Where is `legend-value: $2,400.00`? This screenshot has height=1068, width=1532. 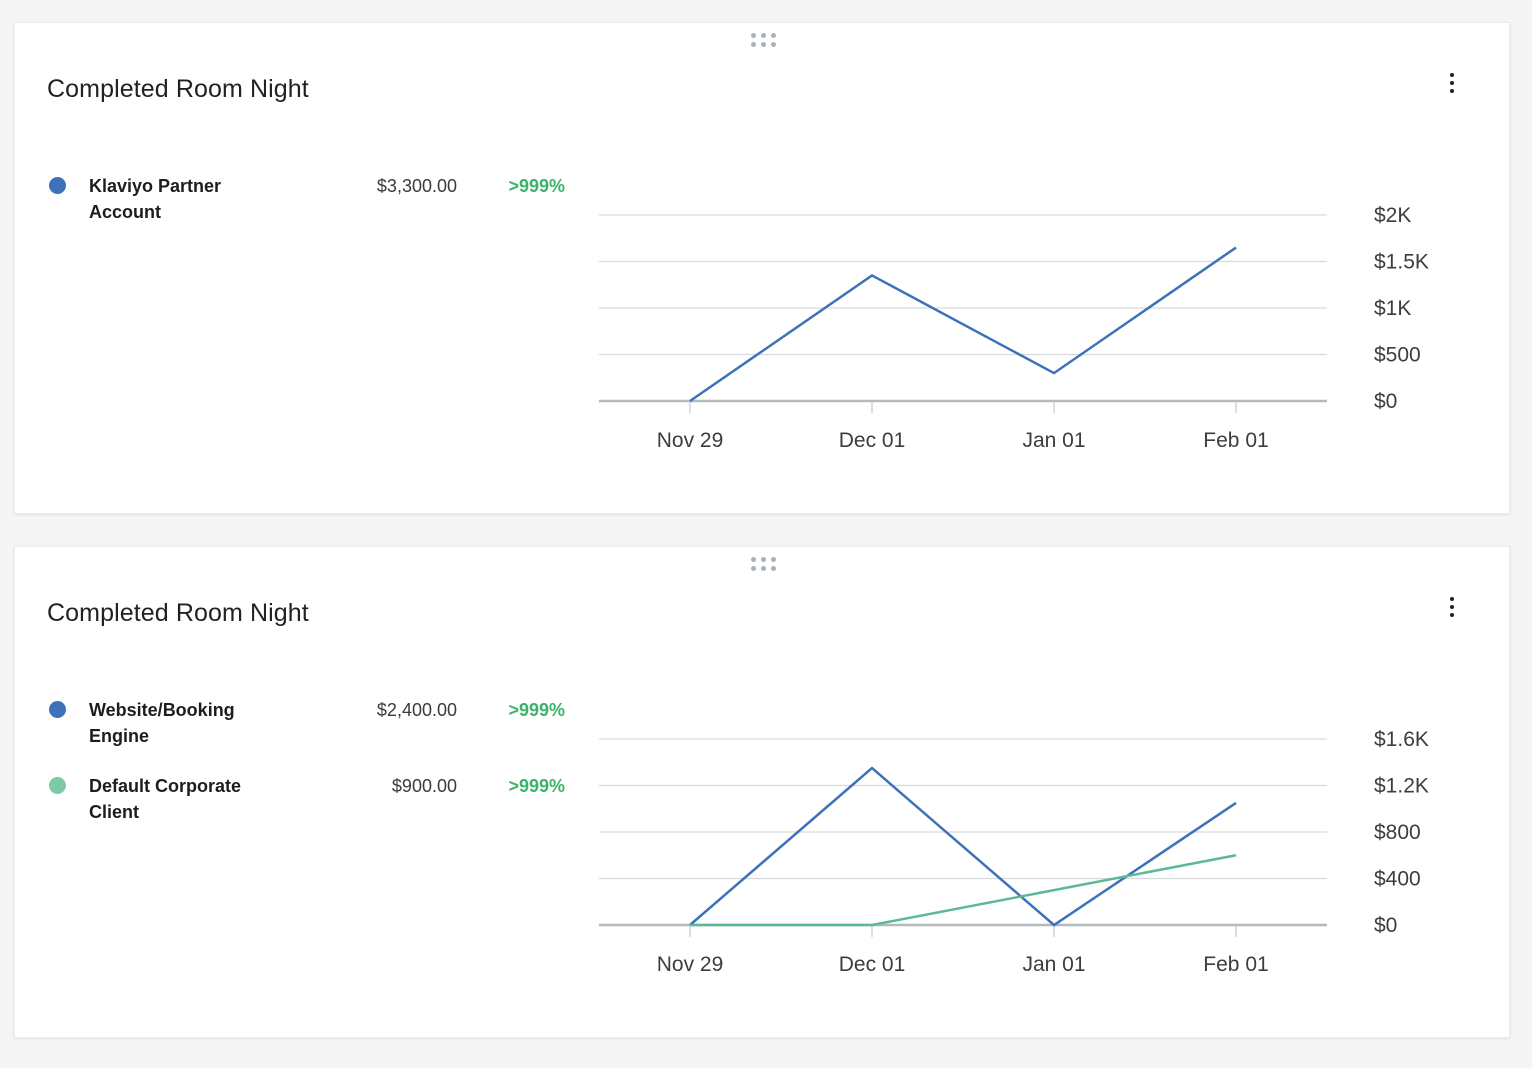 legend-value: $2,400.00 is located at coordinates (416, 710).